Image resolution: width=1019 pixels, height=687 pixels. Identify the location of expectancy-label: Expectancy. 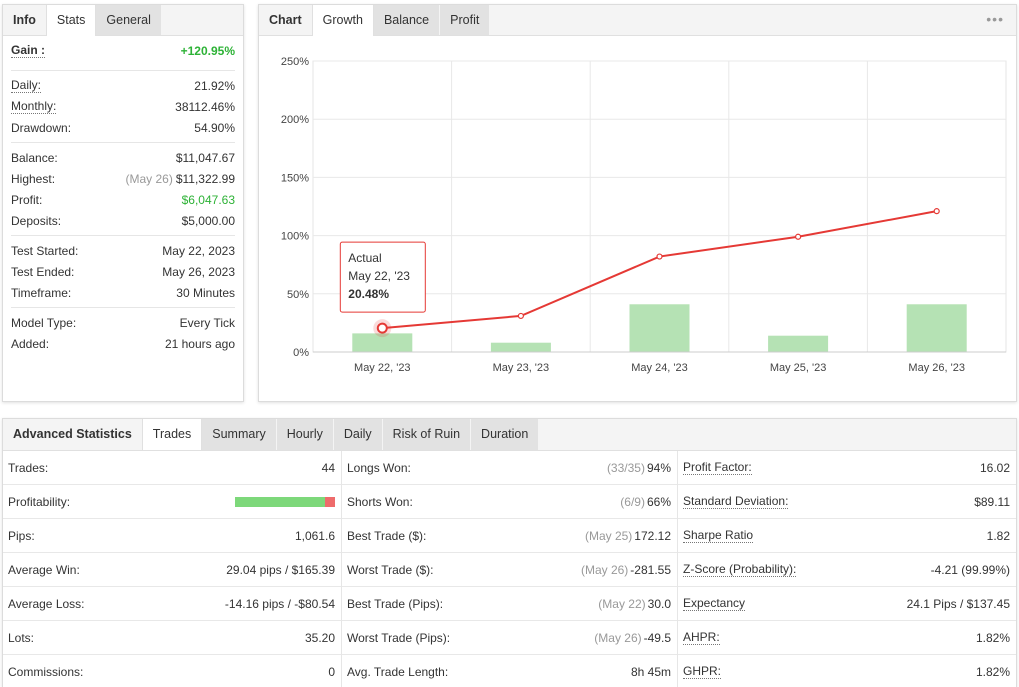
(714, 603).